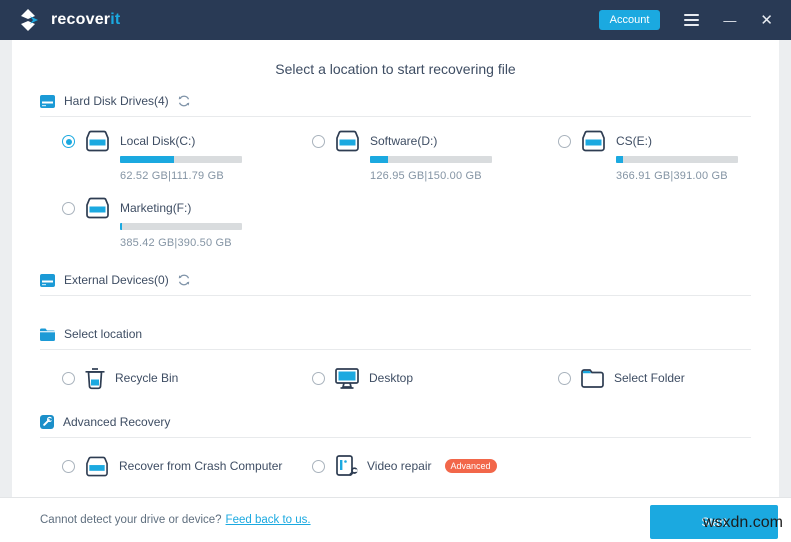 The height and width of the screenshot is (542, 791). Describe the element at coordinates (68, 141) in the screenshot. I see `radio-local-disk-c` at that location.